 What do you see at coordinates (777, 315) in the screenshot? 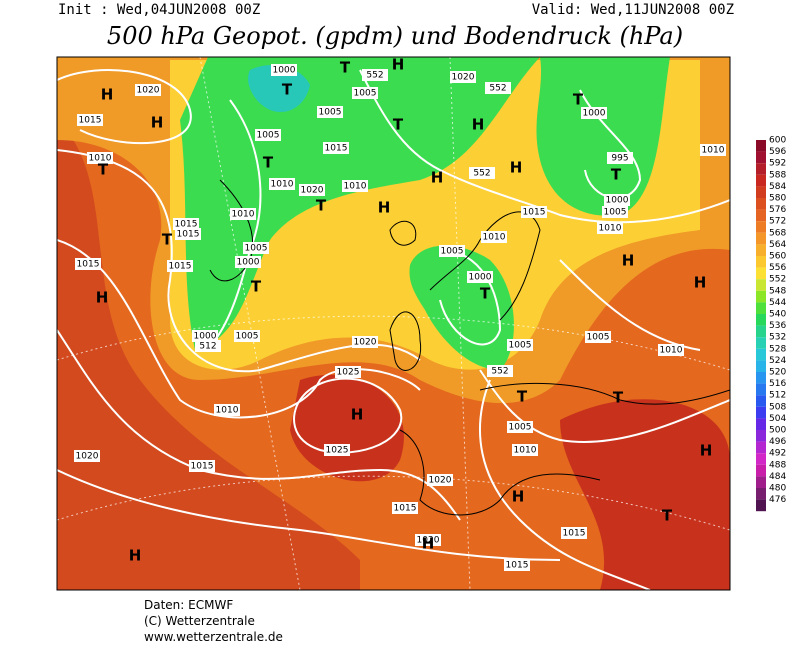
I see `color-bar-label: 540` at bounding box center [777, 315].